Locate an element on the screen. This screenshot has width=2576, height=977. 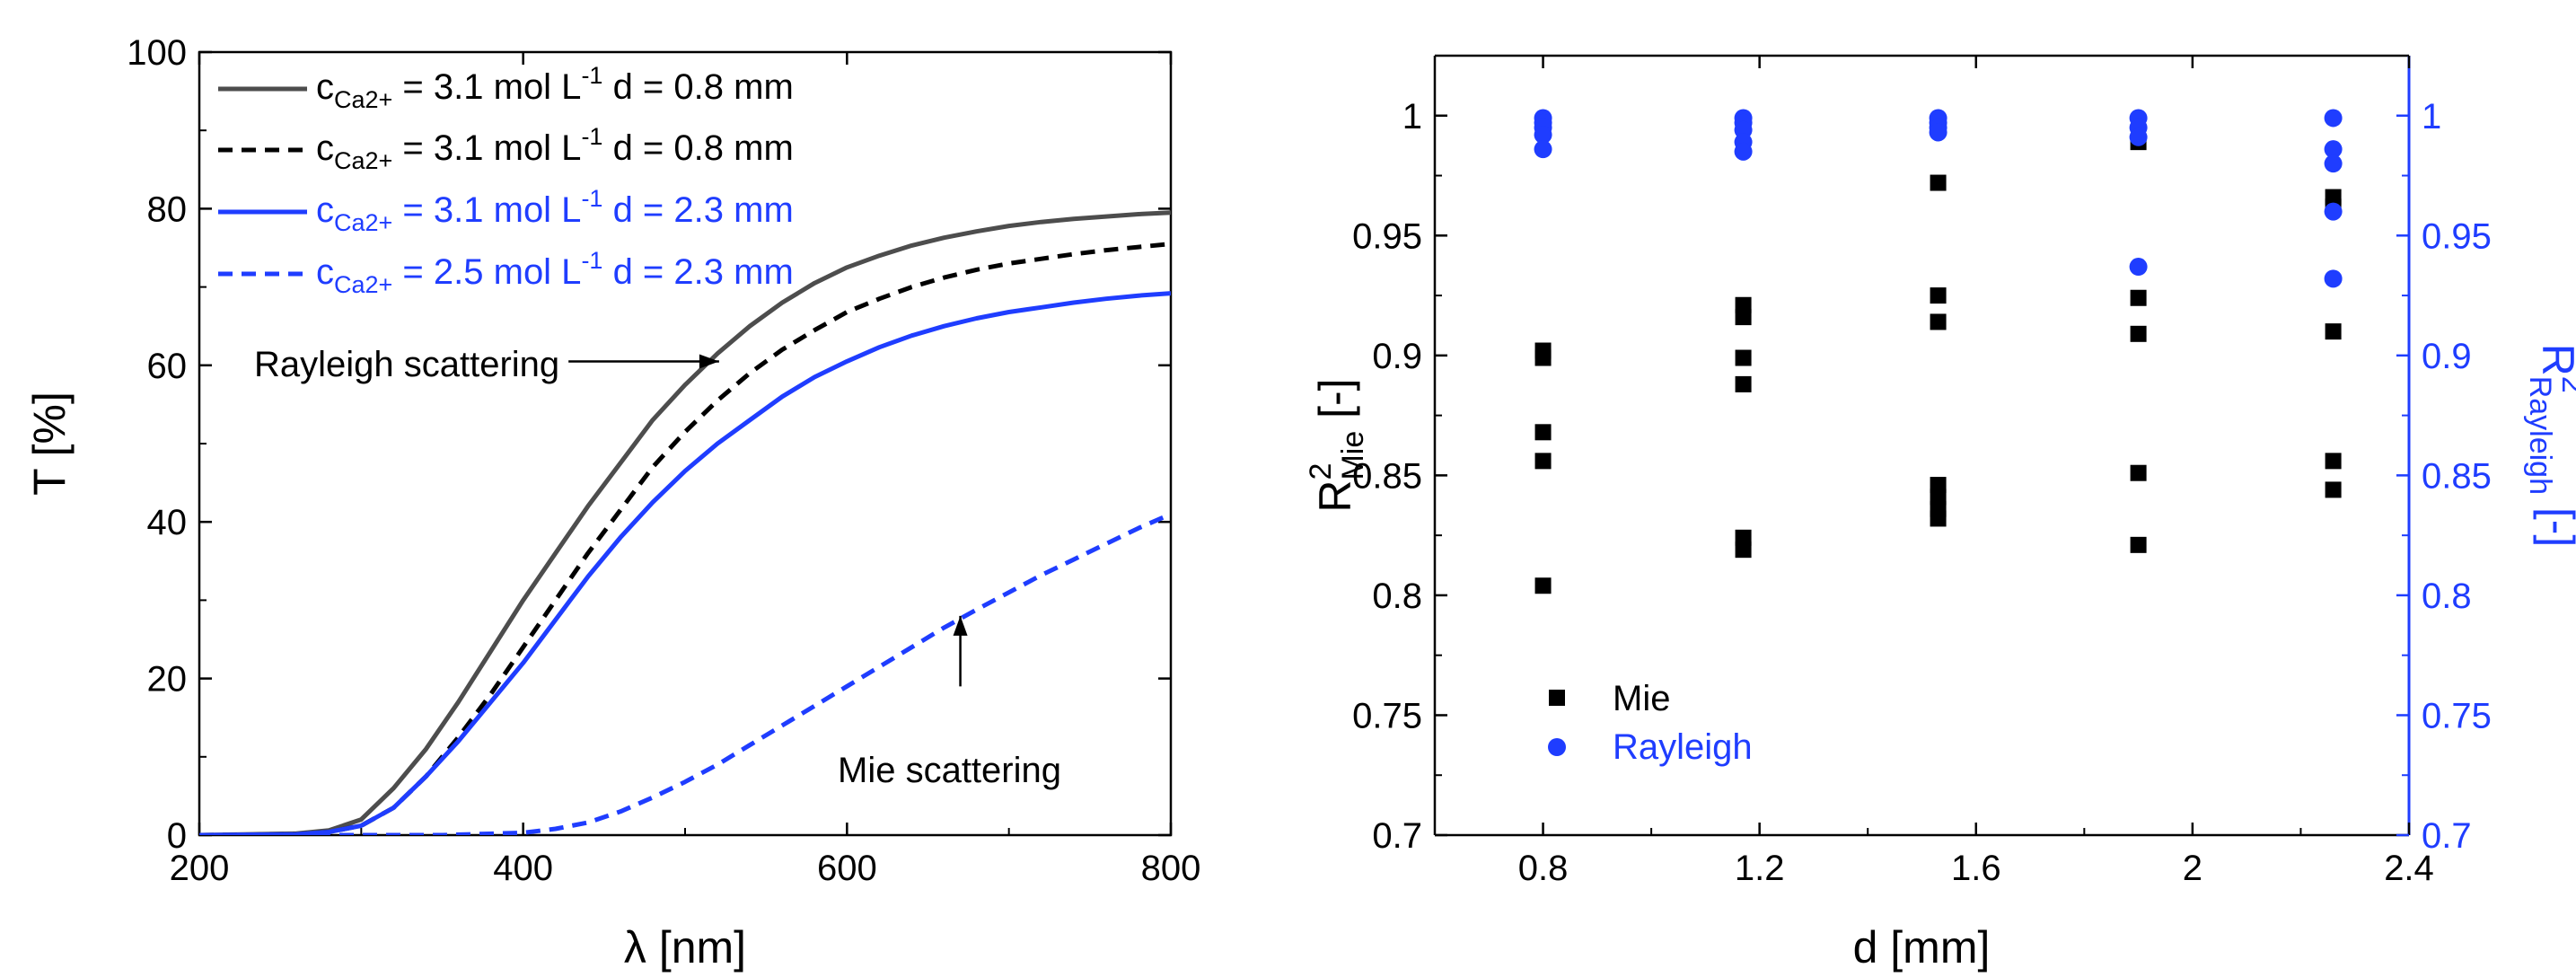
right-y-tick-label: 0.75 is located at coordinates (1387, 715).